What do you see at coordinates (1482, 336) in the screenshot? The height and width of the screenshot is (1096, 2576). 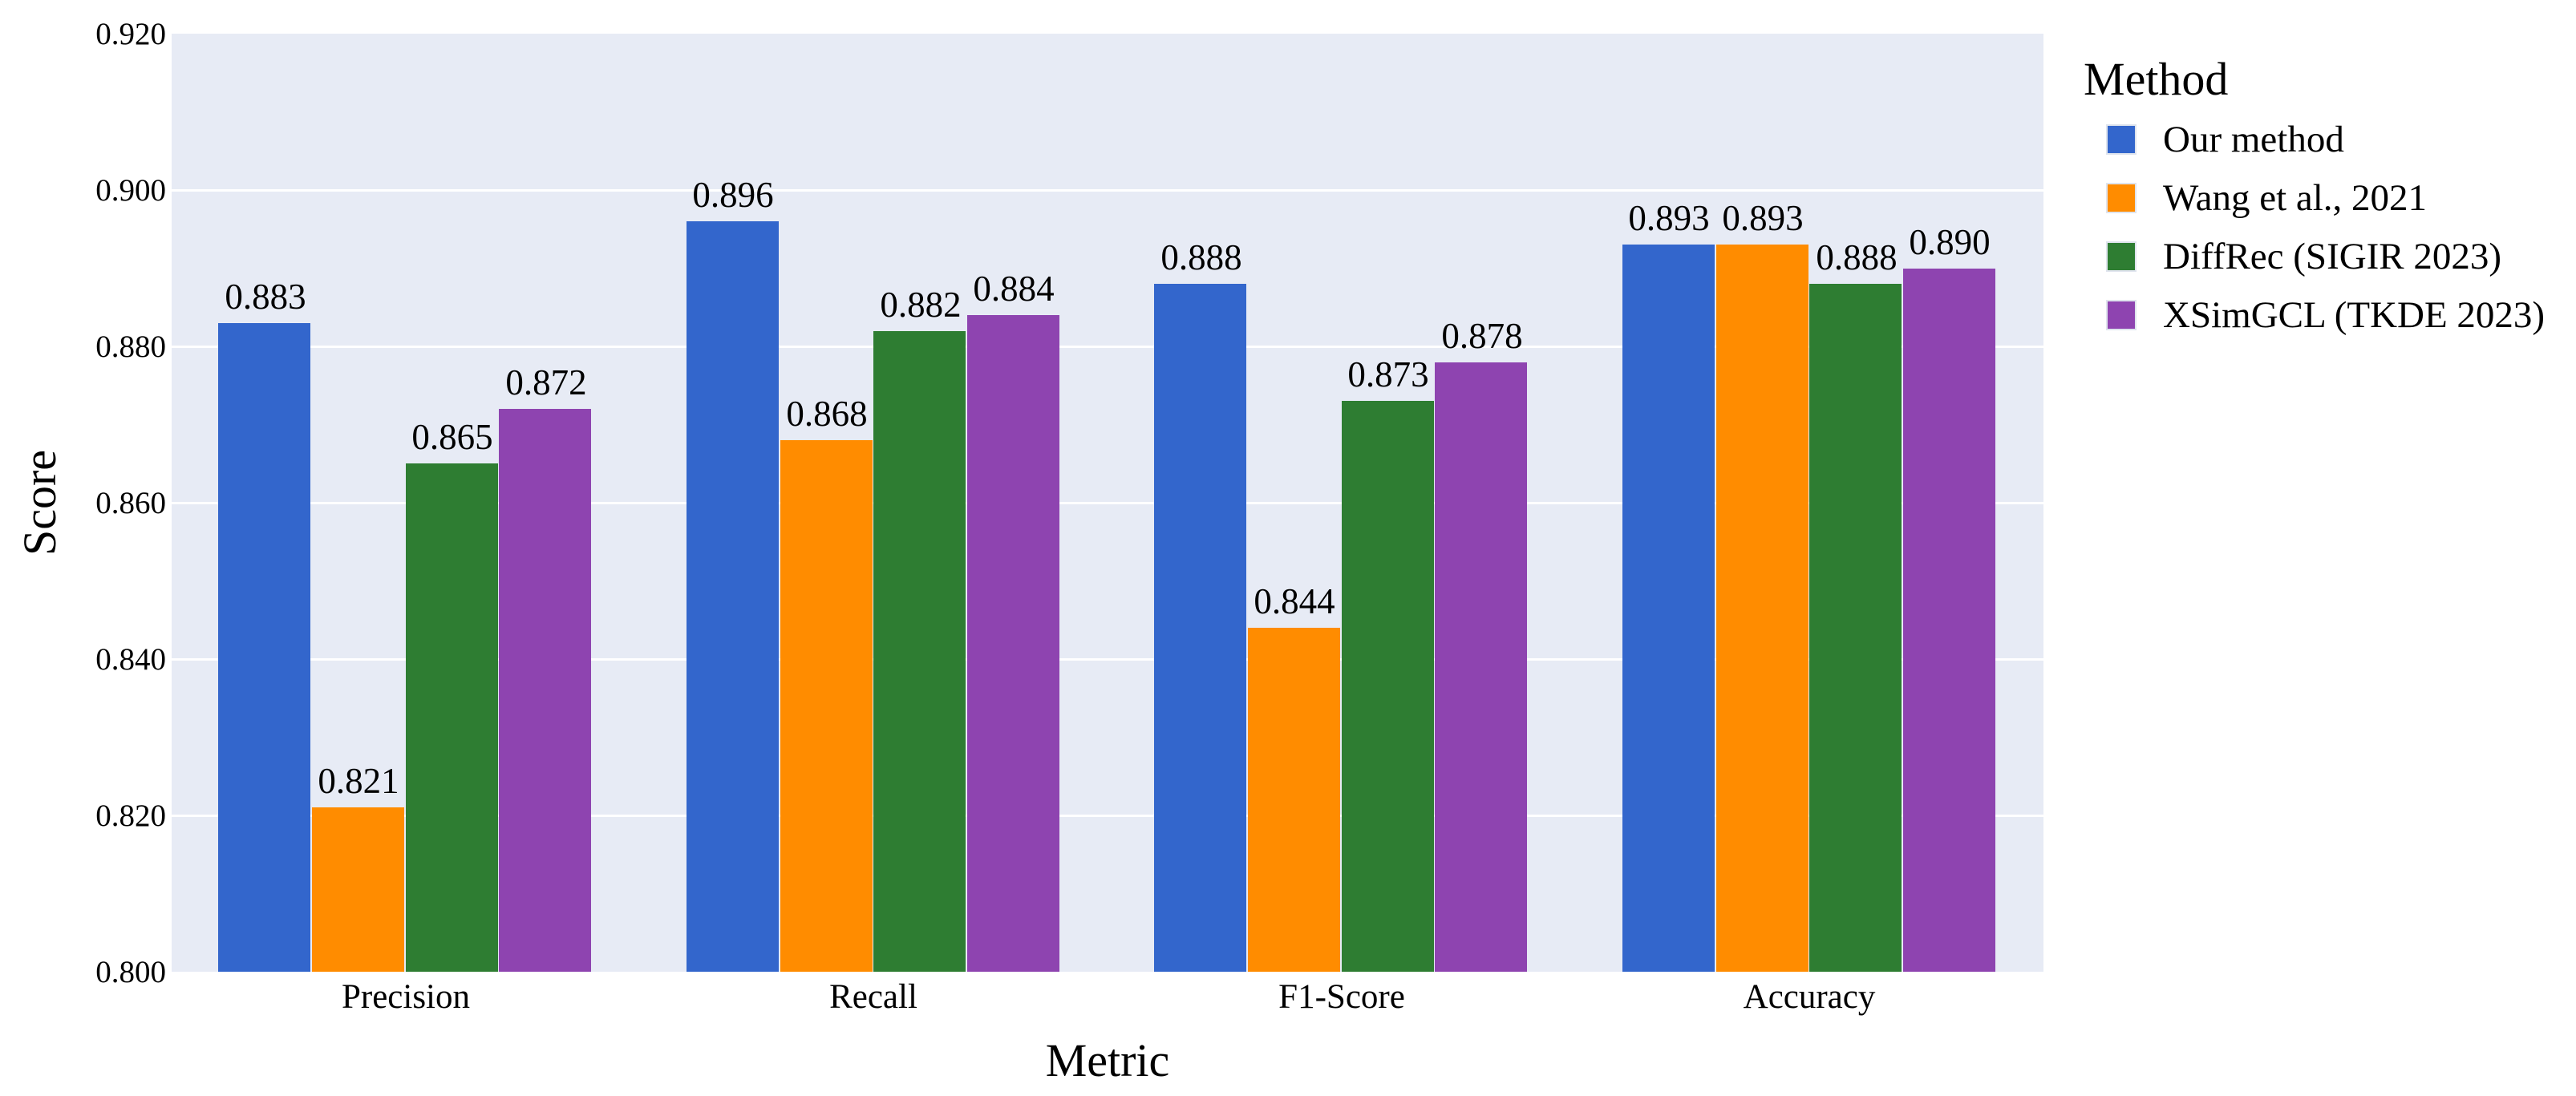 I see `bar-value-label: 0.878` at bounding box center [1482, 336].